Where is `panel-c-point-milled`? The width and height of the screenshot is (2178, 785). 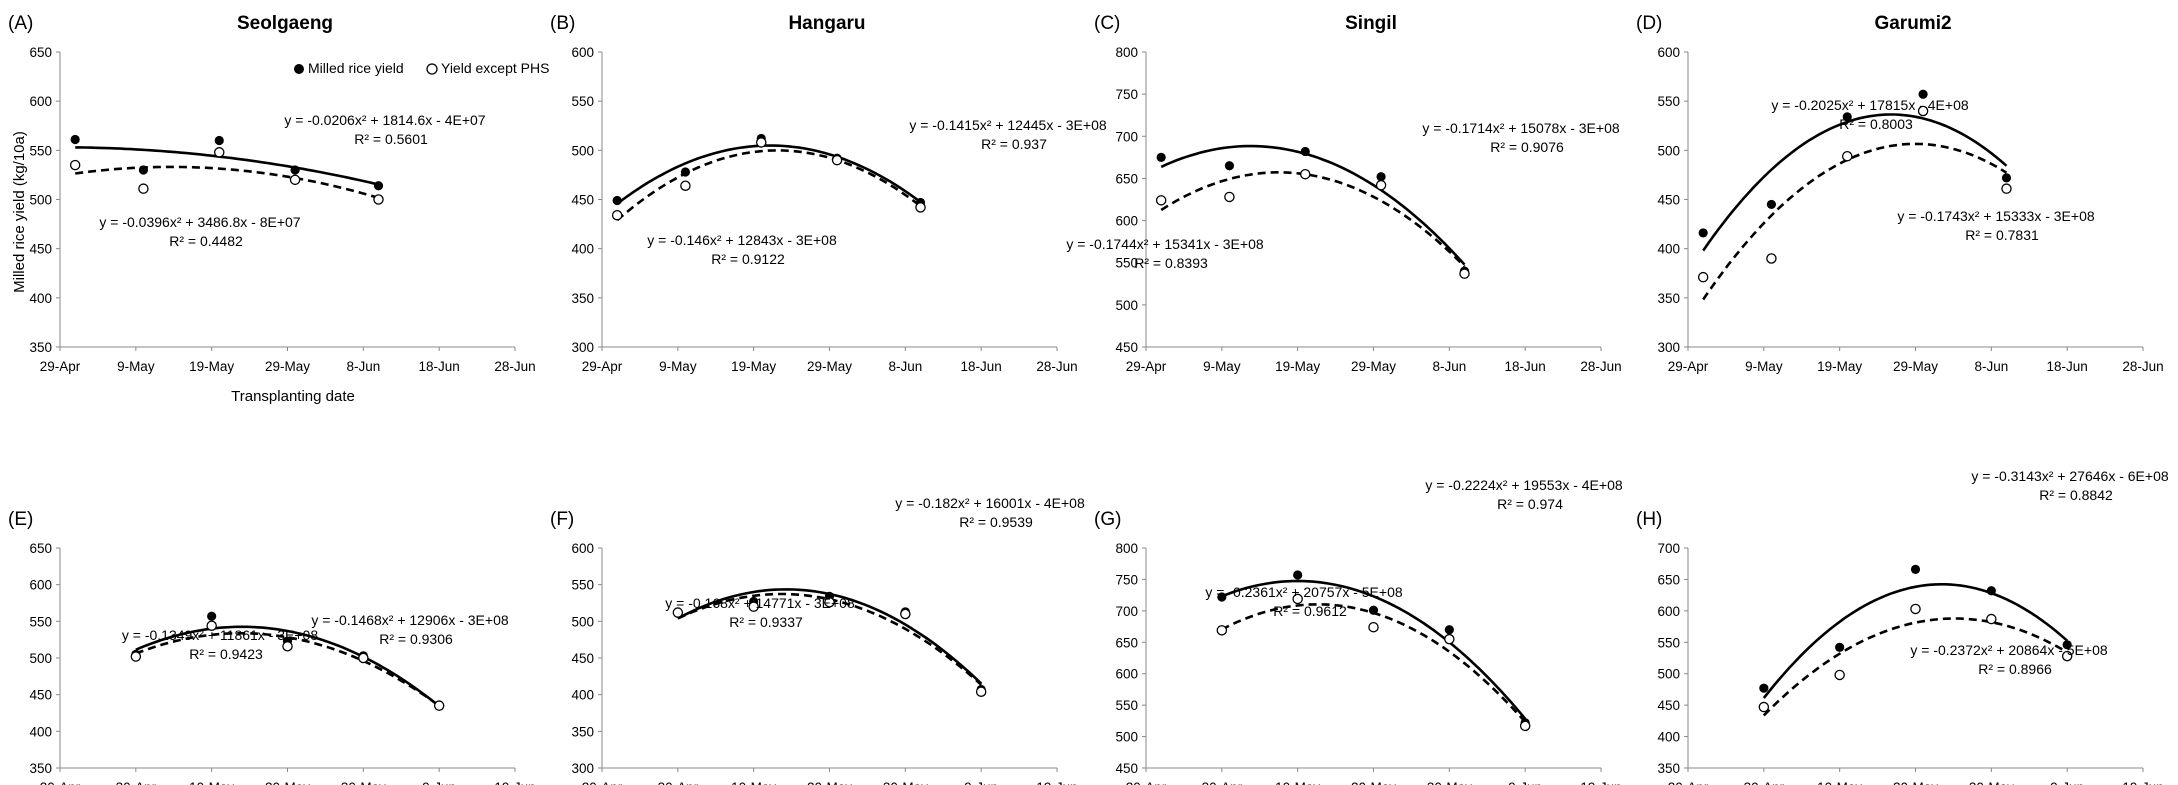
panel-c-point-milled is located at coordinates (1381, 177).